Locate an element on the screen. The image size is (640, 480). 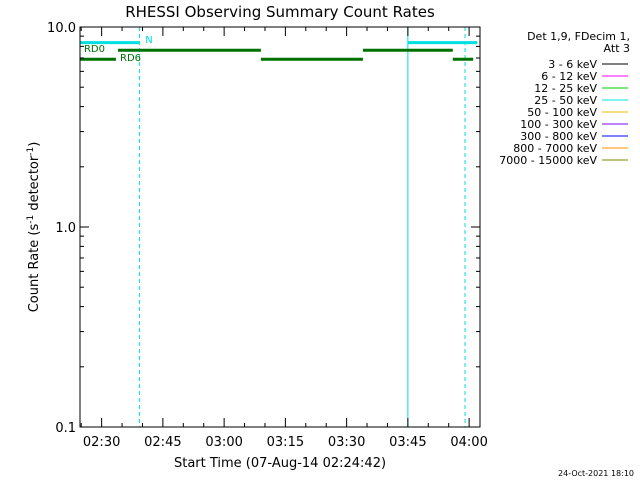
x-tick-label: 03:15 is located at coordinates (285, 442).